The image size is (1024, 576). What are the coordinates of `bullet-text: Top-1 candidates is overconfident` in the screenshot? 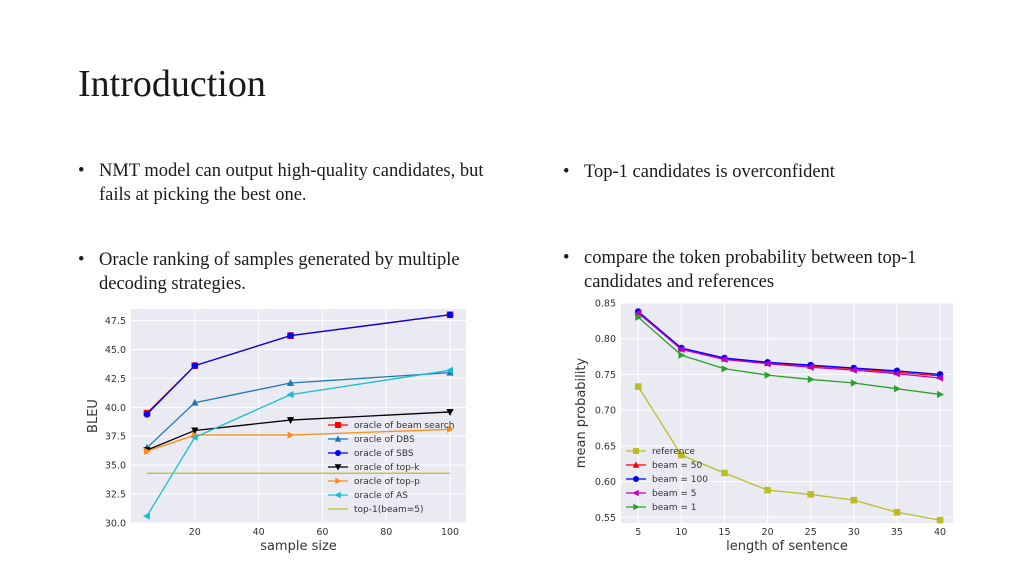 It's located at (709, 172).